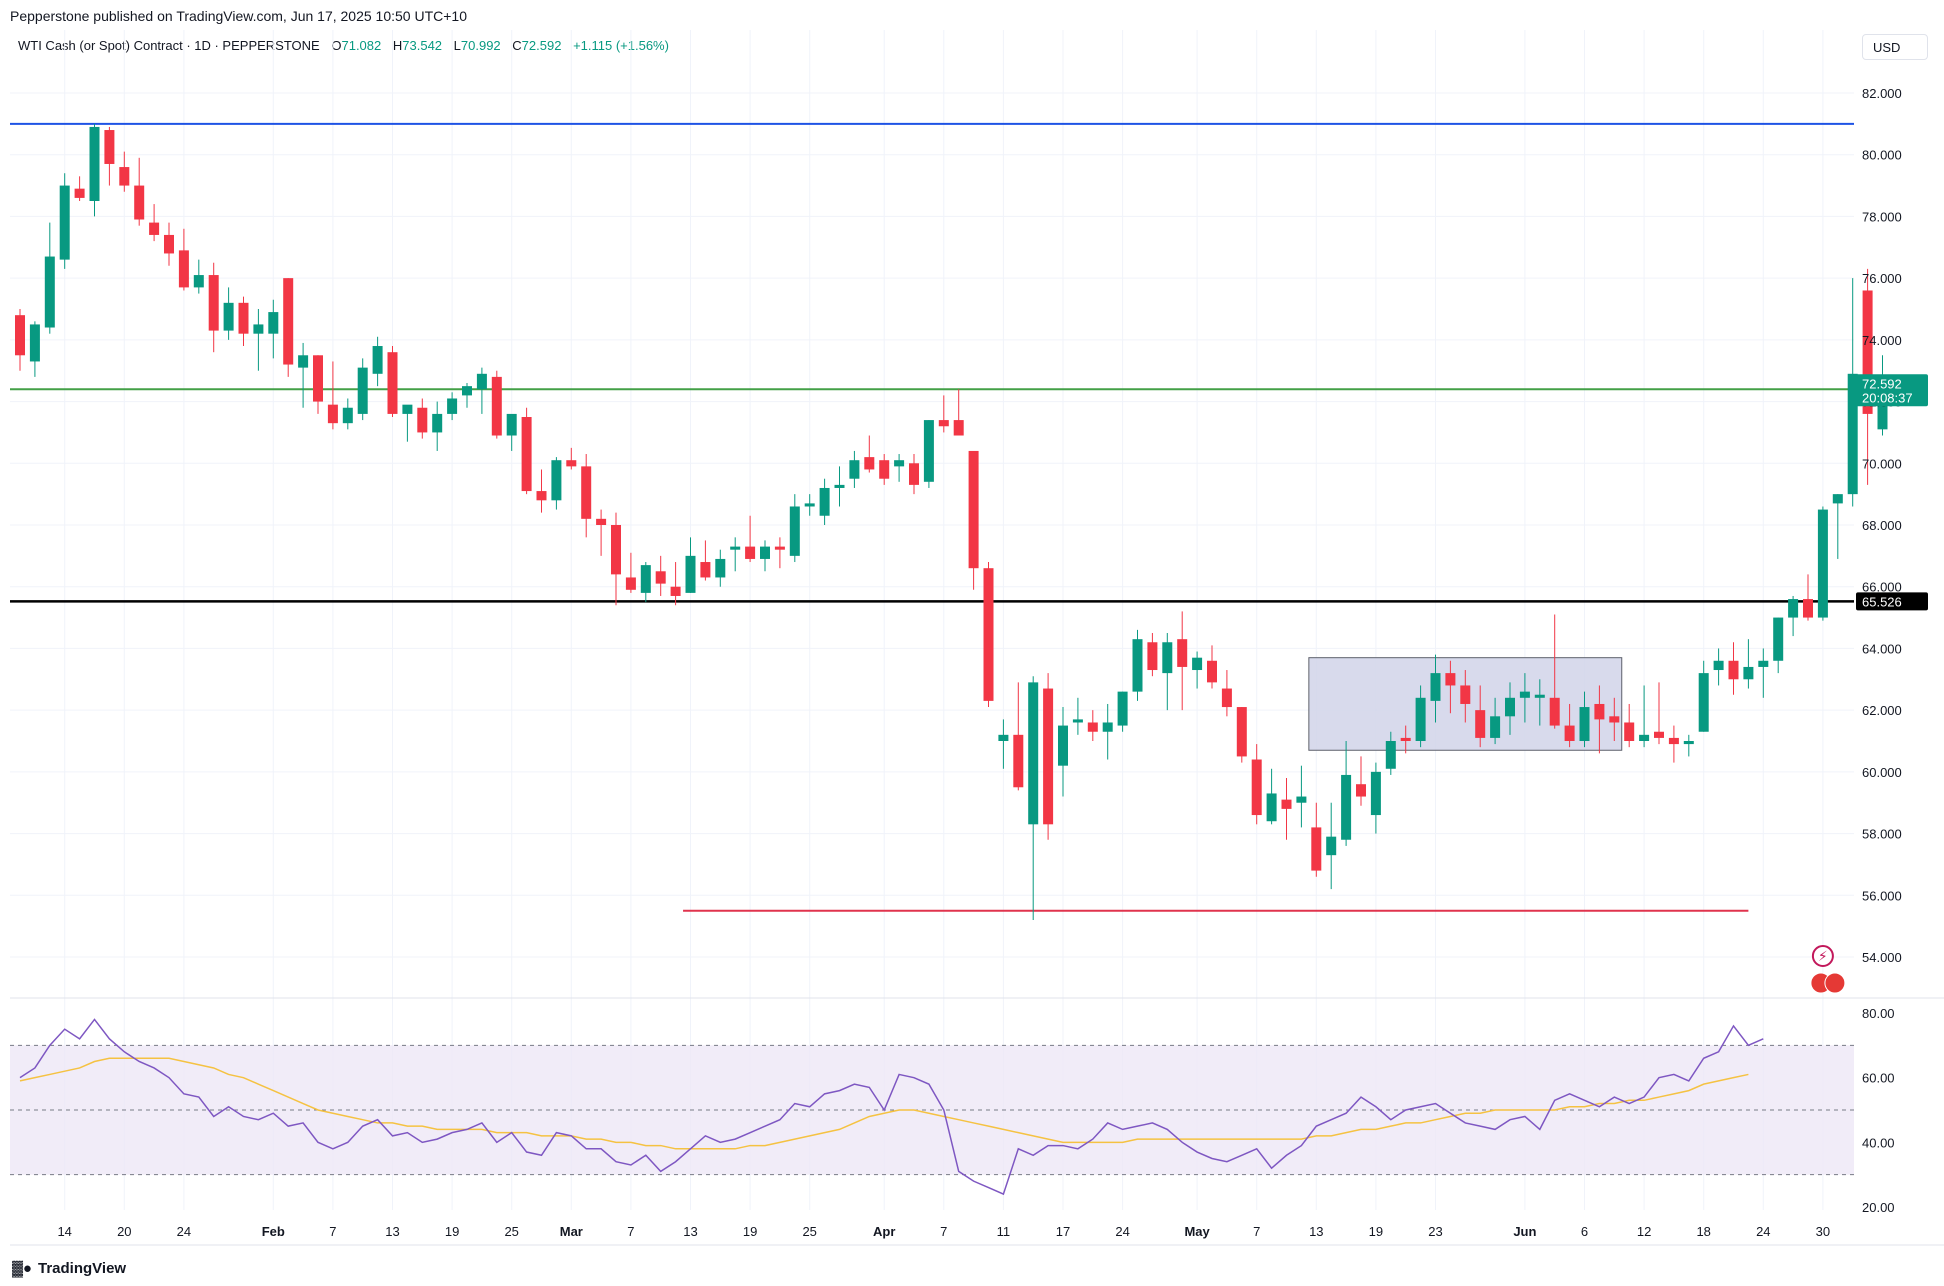 Image resolution: width=1944 pixels, height=1286 pixels. Describe the element at coordinates (1835, 983) in the screenshot. I see `us-flag-event-icon` at that location.